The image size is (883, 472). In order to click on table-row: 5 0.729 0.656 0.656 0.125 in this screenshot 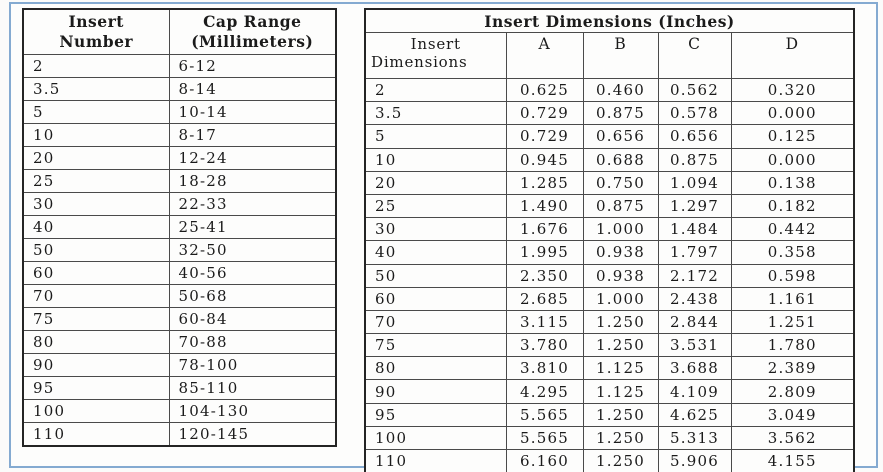, I will do `click(609, 136)`.